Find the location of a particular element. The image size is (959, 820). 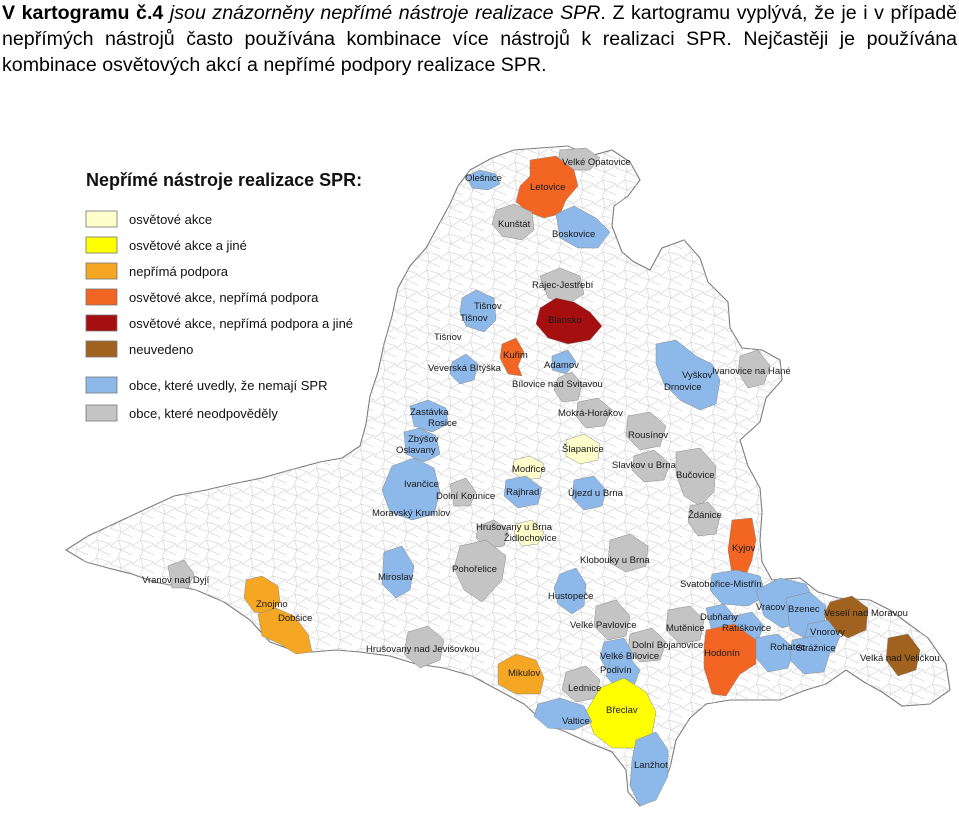

municipality-velka-nad-velickou is located at coordinates (903, 655).